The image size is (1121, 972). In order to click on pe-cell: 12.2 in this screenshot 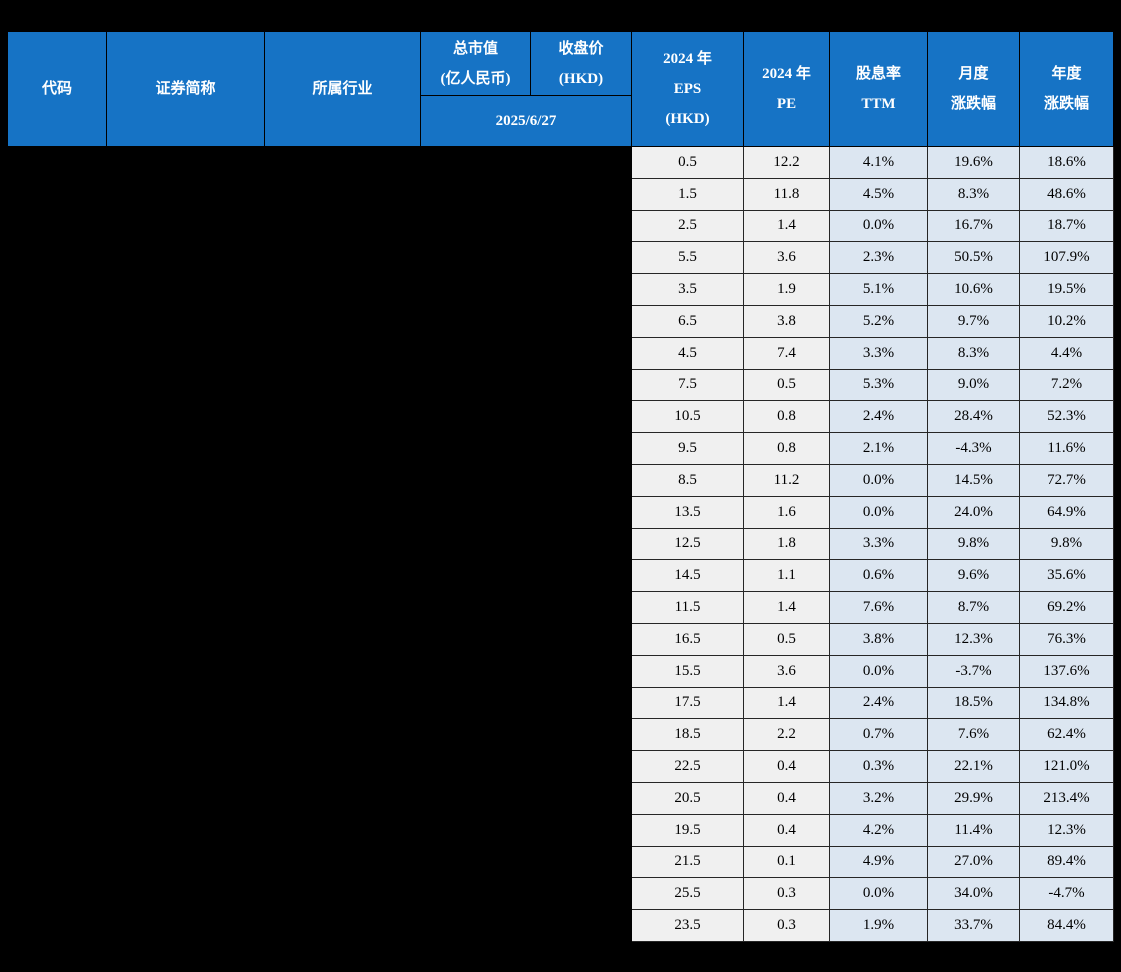, I will do `click(786, 162)`.